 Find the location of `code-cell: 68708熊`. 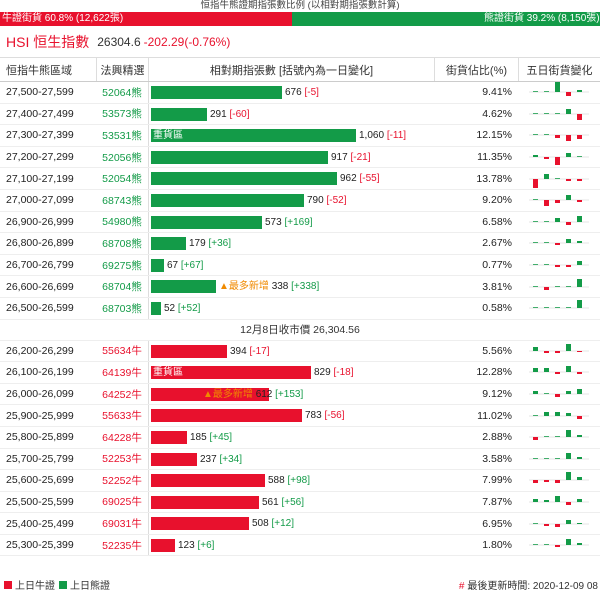

code-cell: 68708熊 is located at coordinates (122, 243).